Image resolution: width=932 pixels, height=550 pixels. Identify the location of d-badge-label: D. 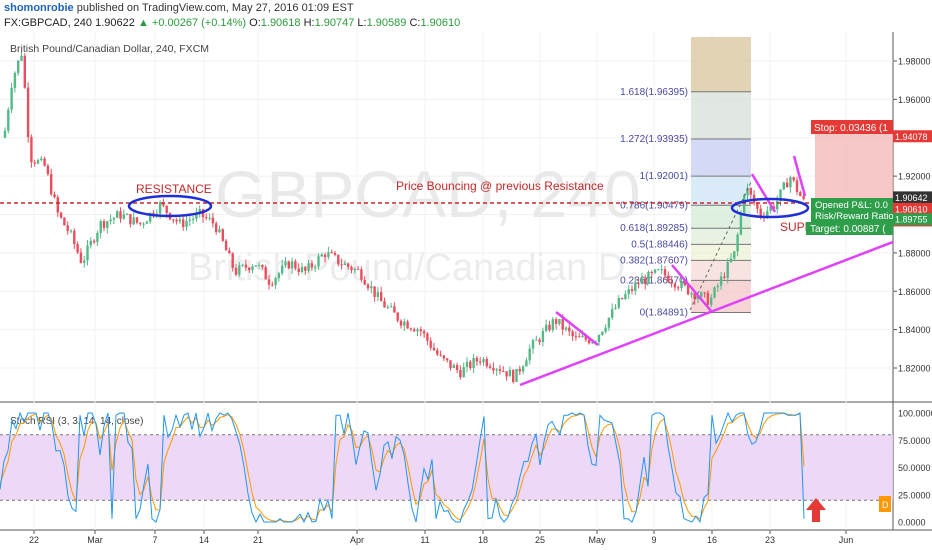
(885, 505).